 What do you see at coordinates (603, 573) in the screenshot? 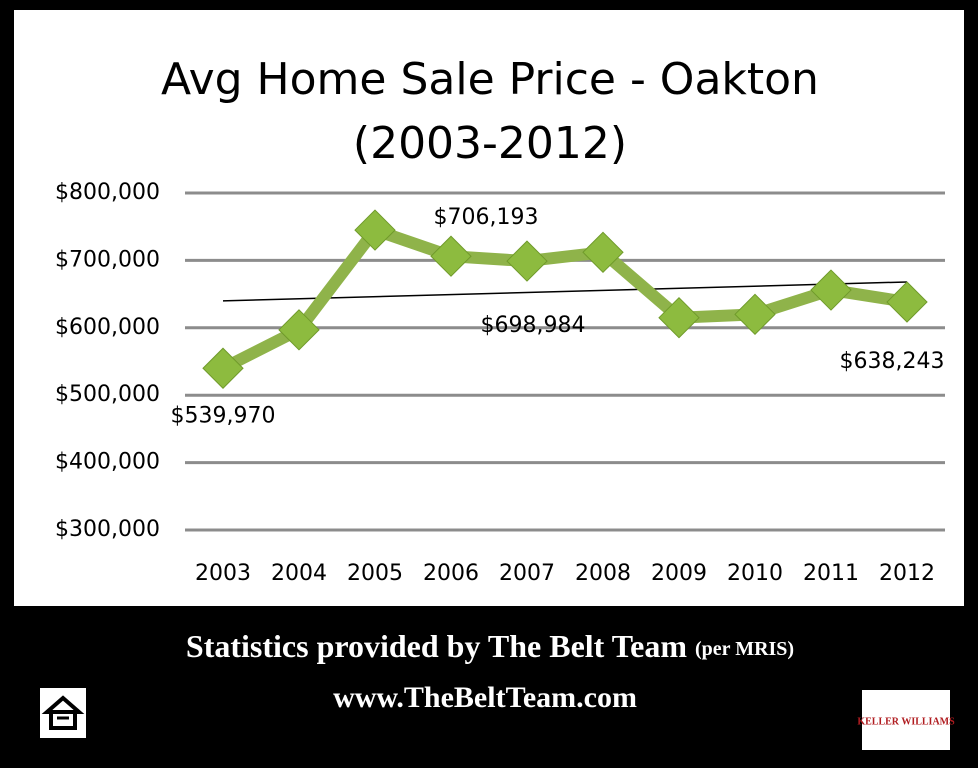
I see `x-tick-label: 2008` at bounding box center [603, 573].